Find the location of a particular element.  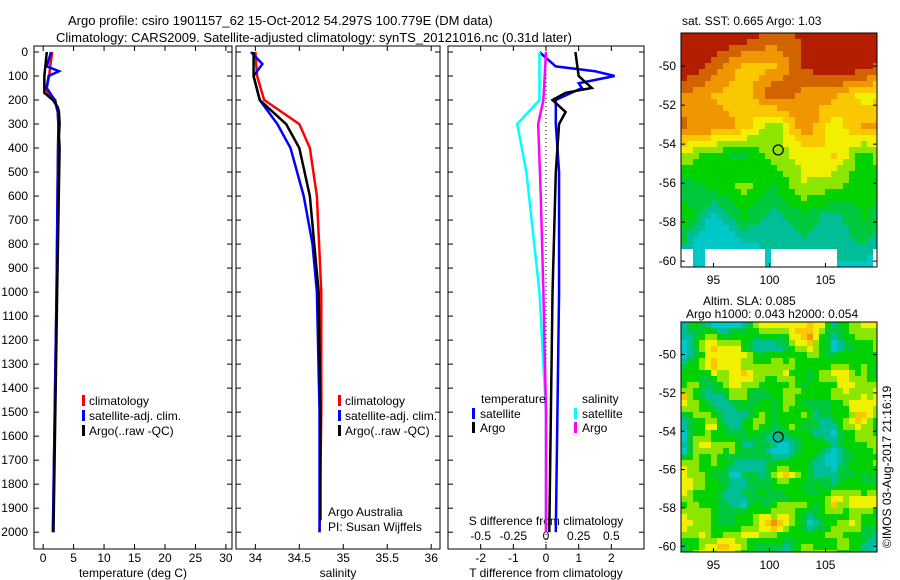

lat-tick-label: -60 is located at coordinates (668, 546).